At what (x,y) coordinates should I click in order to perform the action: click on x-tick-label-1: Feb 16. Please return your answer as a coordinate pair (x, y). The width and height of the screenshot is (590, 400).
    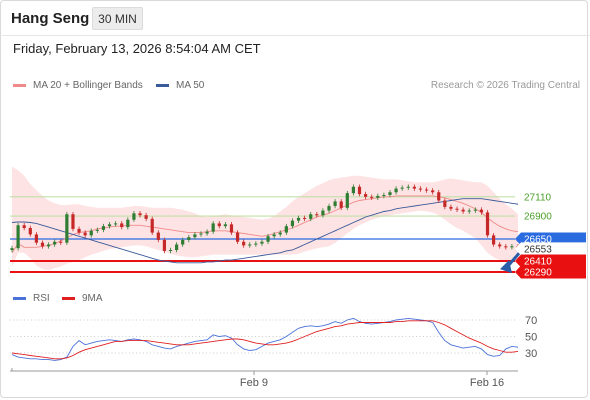
    Looking at the image, I should click on (487, 383).